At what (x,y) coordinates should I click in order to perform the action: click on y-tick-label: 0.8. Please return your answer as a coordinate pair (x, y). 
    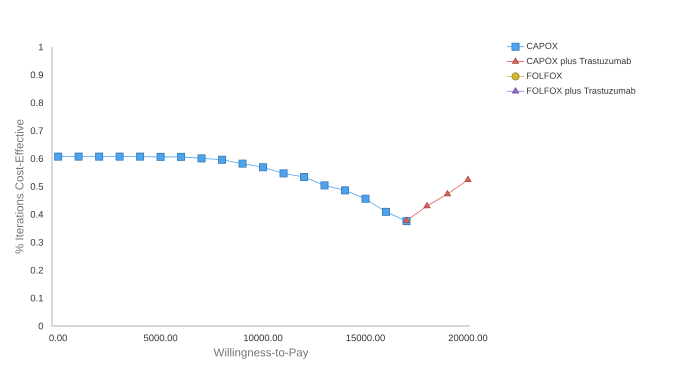
    Looking at the image, I should click on (37, 102).